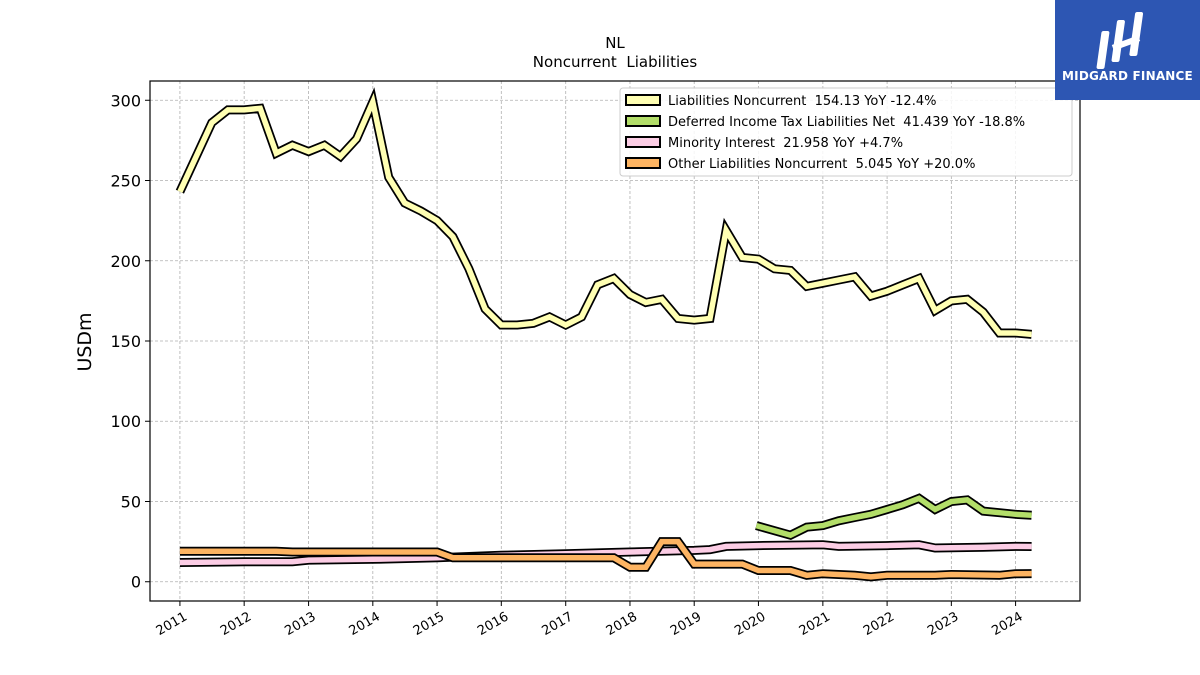 The height and width of the screenshot is (675, 1200). I want to click on y-tick-label: 150, so click(125, 341).